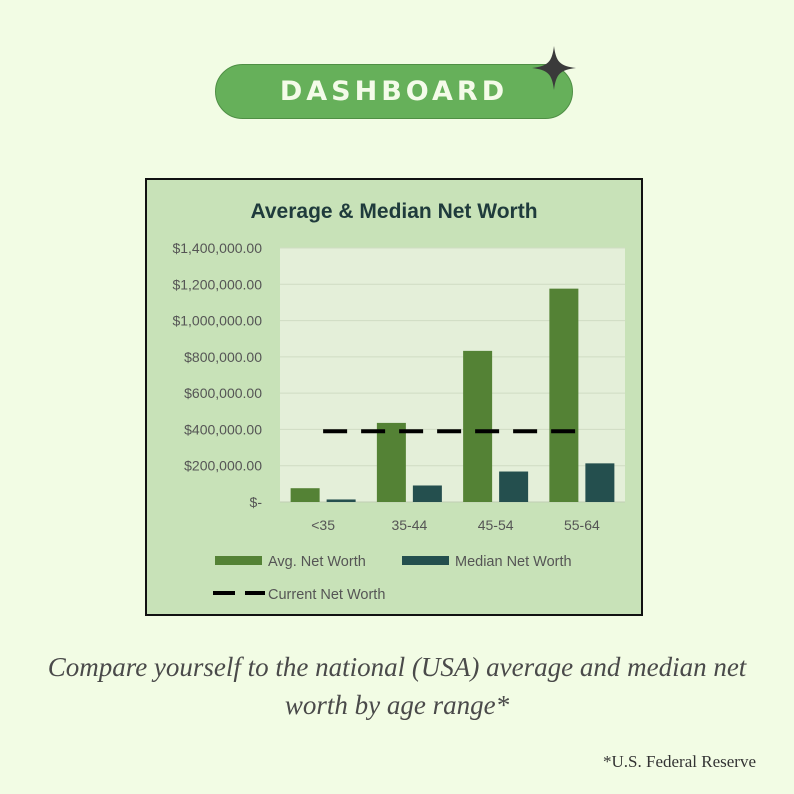 The width and height of the screenshot is (794, 794). Describe the element at coordinates (323, 525) in the screenshot. I see `x-tick-label: <35` at that location.